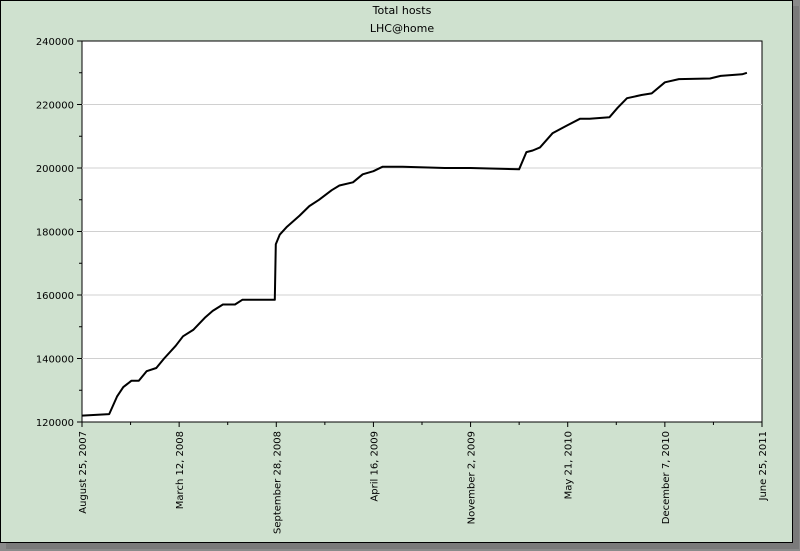 The height and width of the screenshot is (551, 800). I want to click on y-tick-label: 120000, so click(55, 423).